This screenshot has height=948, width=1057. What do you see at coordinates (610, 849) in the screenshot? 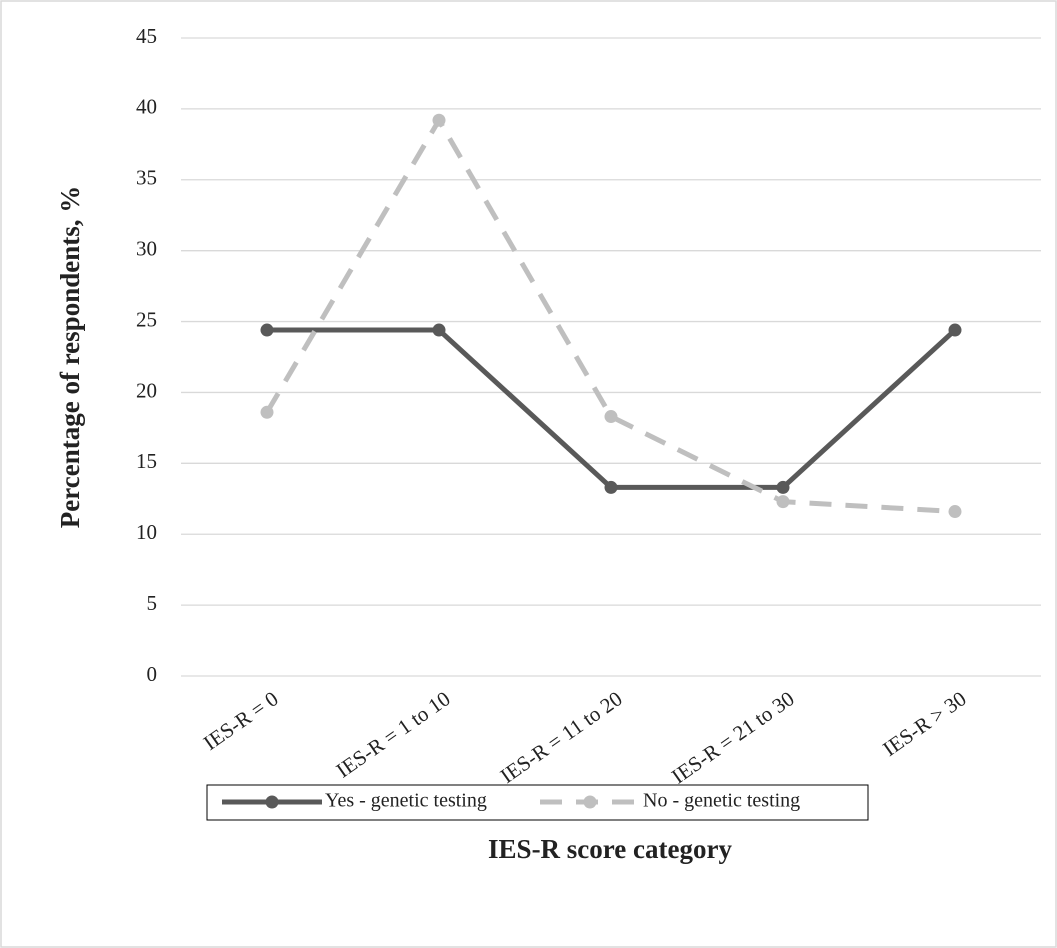
I see `x-axis-title: IES-R score category` at bounding box center [610, 849].